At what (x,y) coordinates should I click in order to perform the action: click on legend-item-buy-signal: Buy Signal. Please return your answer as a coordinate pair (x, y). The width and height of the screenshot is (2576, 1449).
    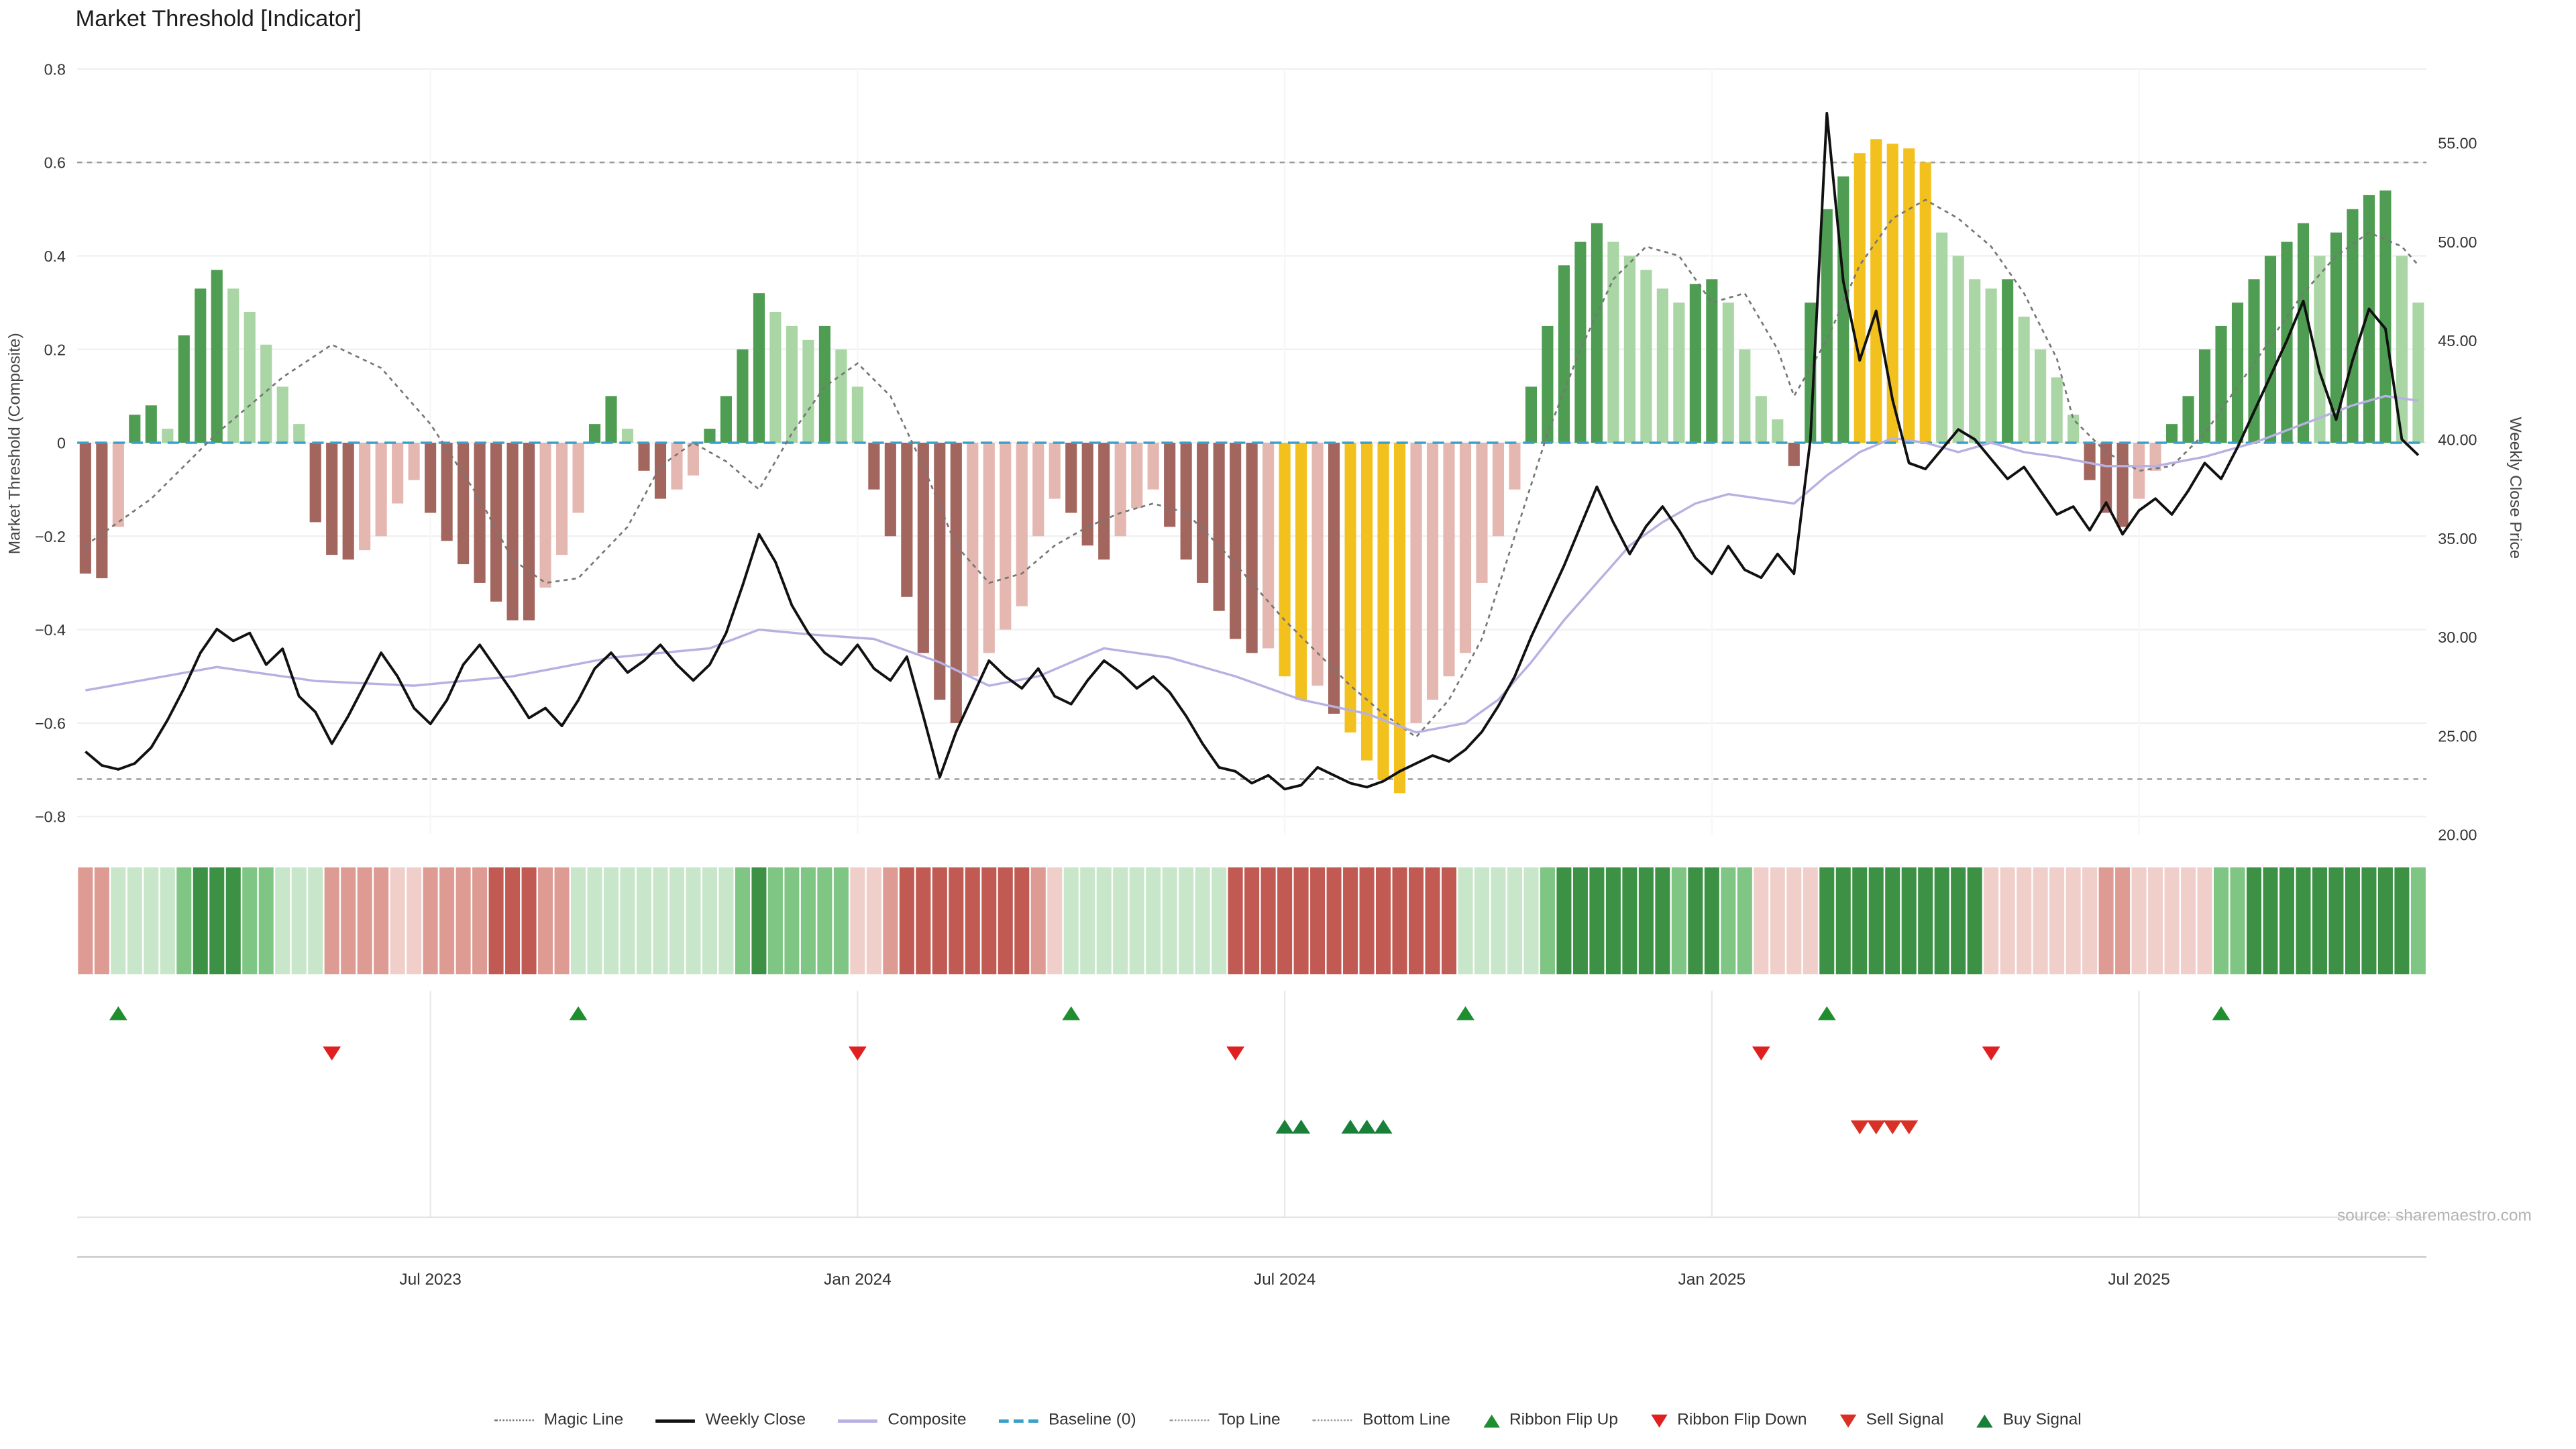
    Looking at the image, I should click on (2029, 1420).